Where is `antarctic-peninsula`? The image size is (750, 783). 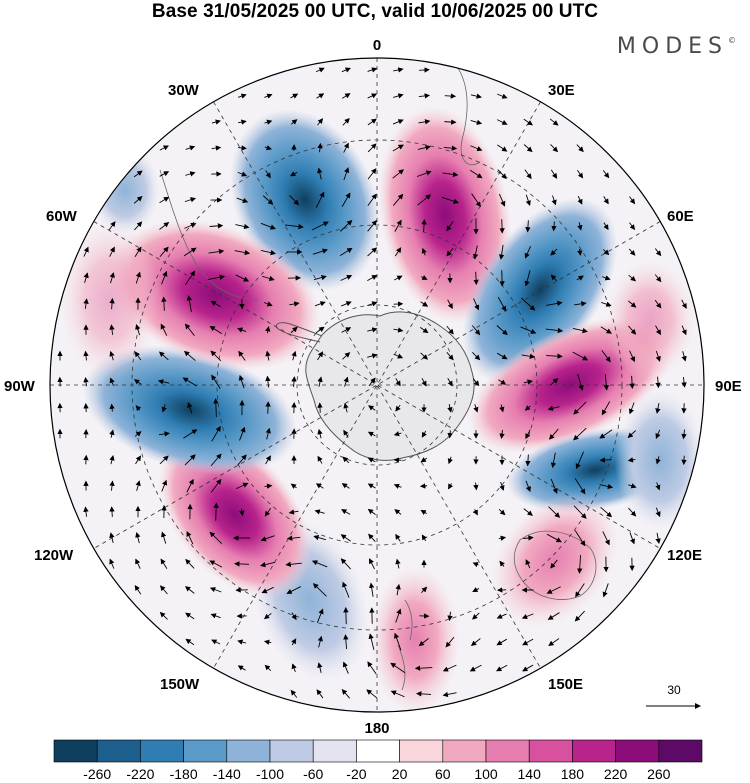
antarctic-peninsula is located at coordinates (299, 332).